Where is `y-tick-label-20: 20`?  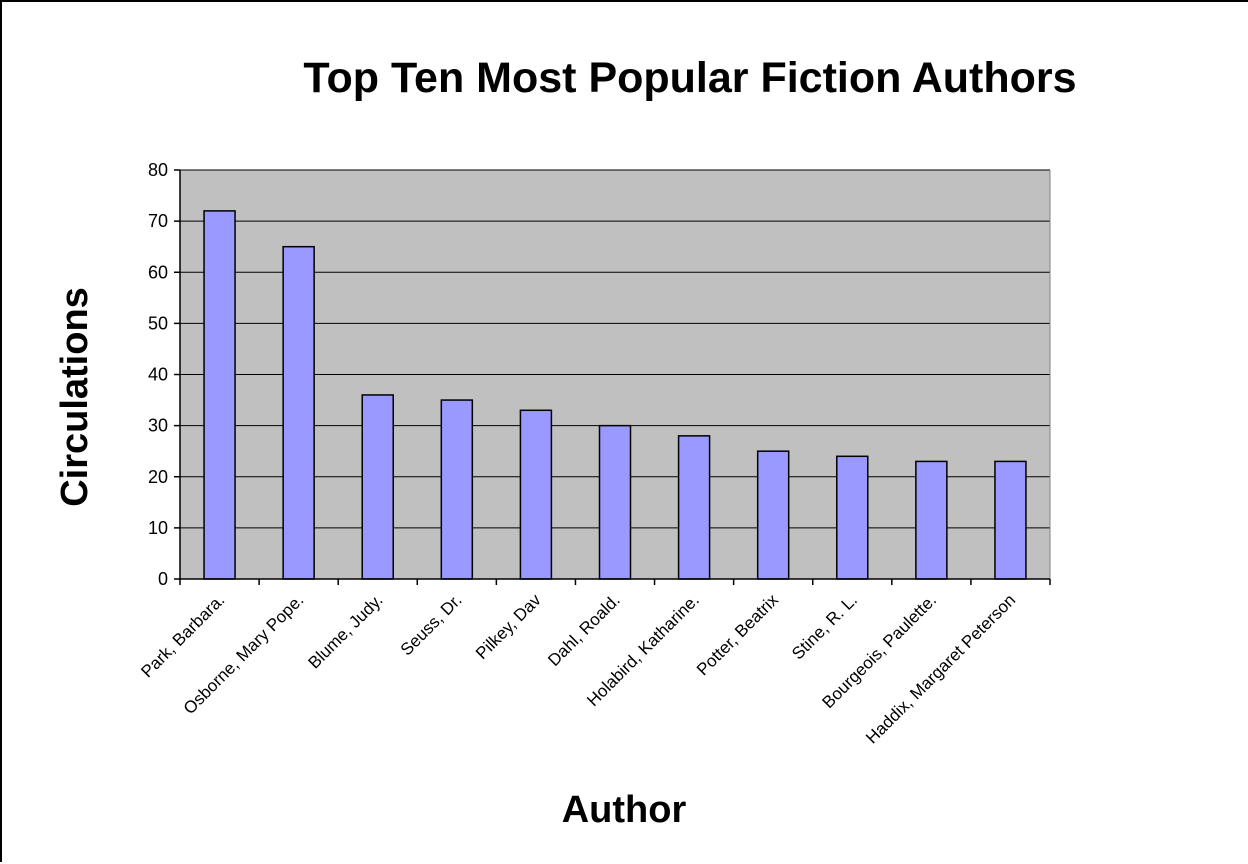
y-tick-label-20: 20 is located at coordinates (158, 477).